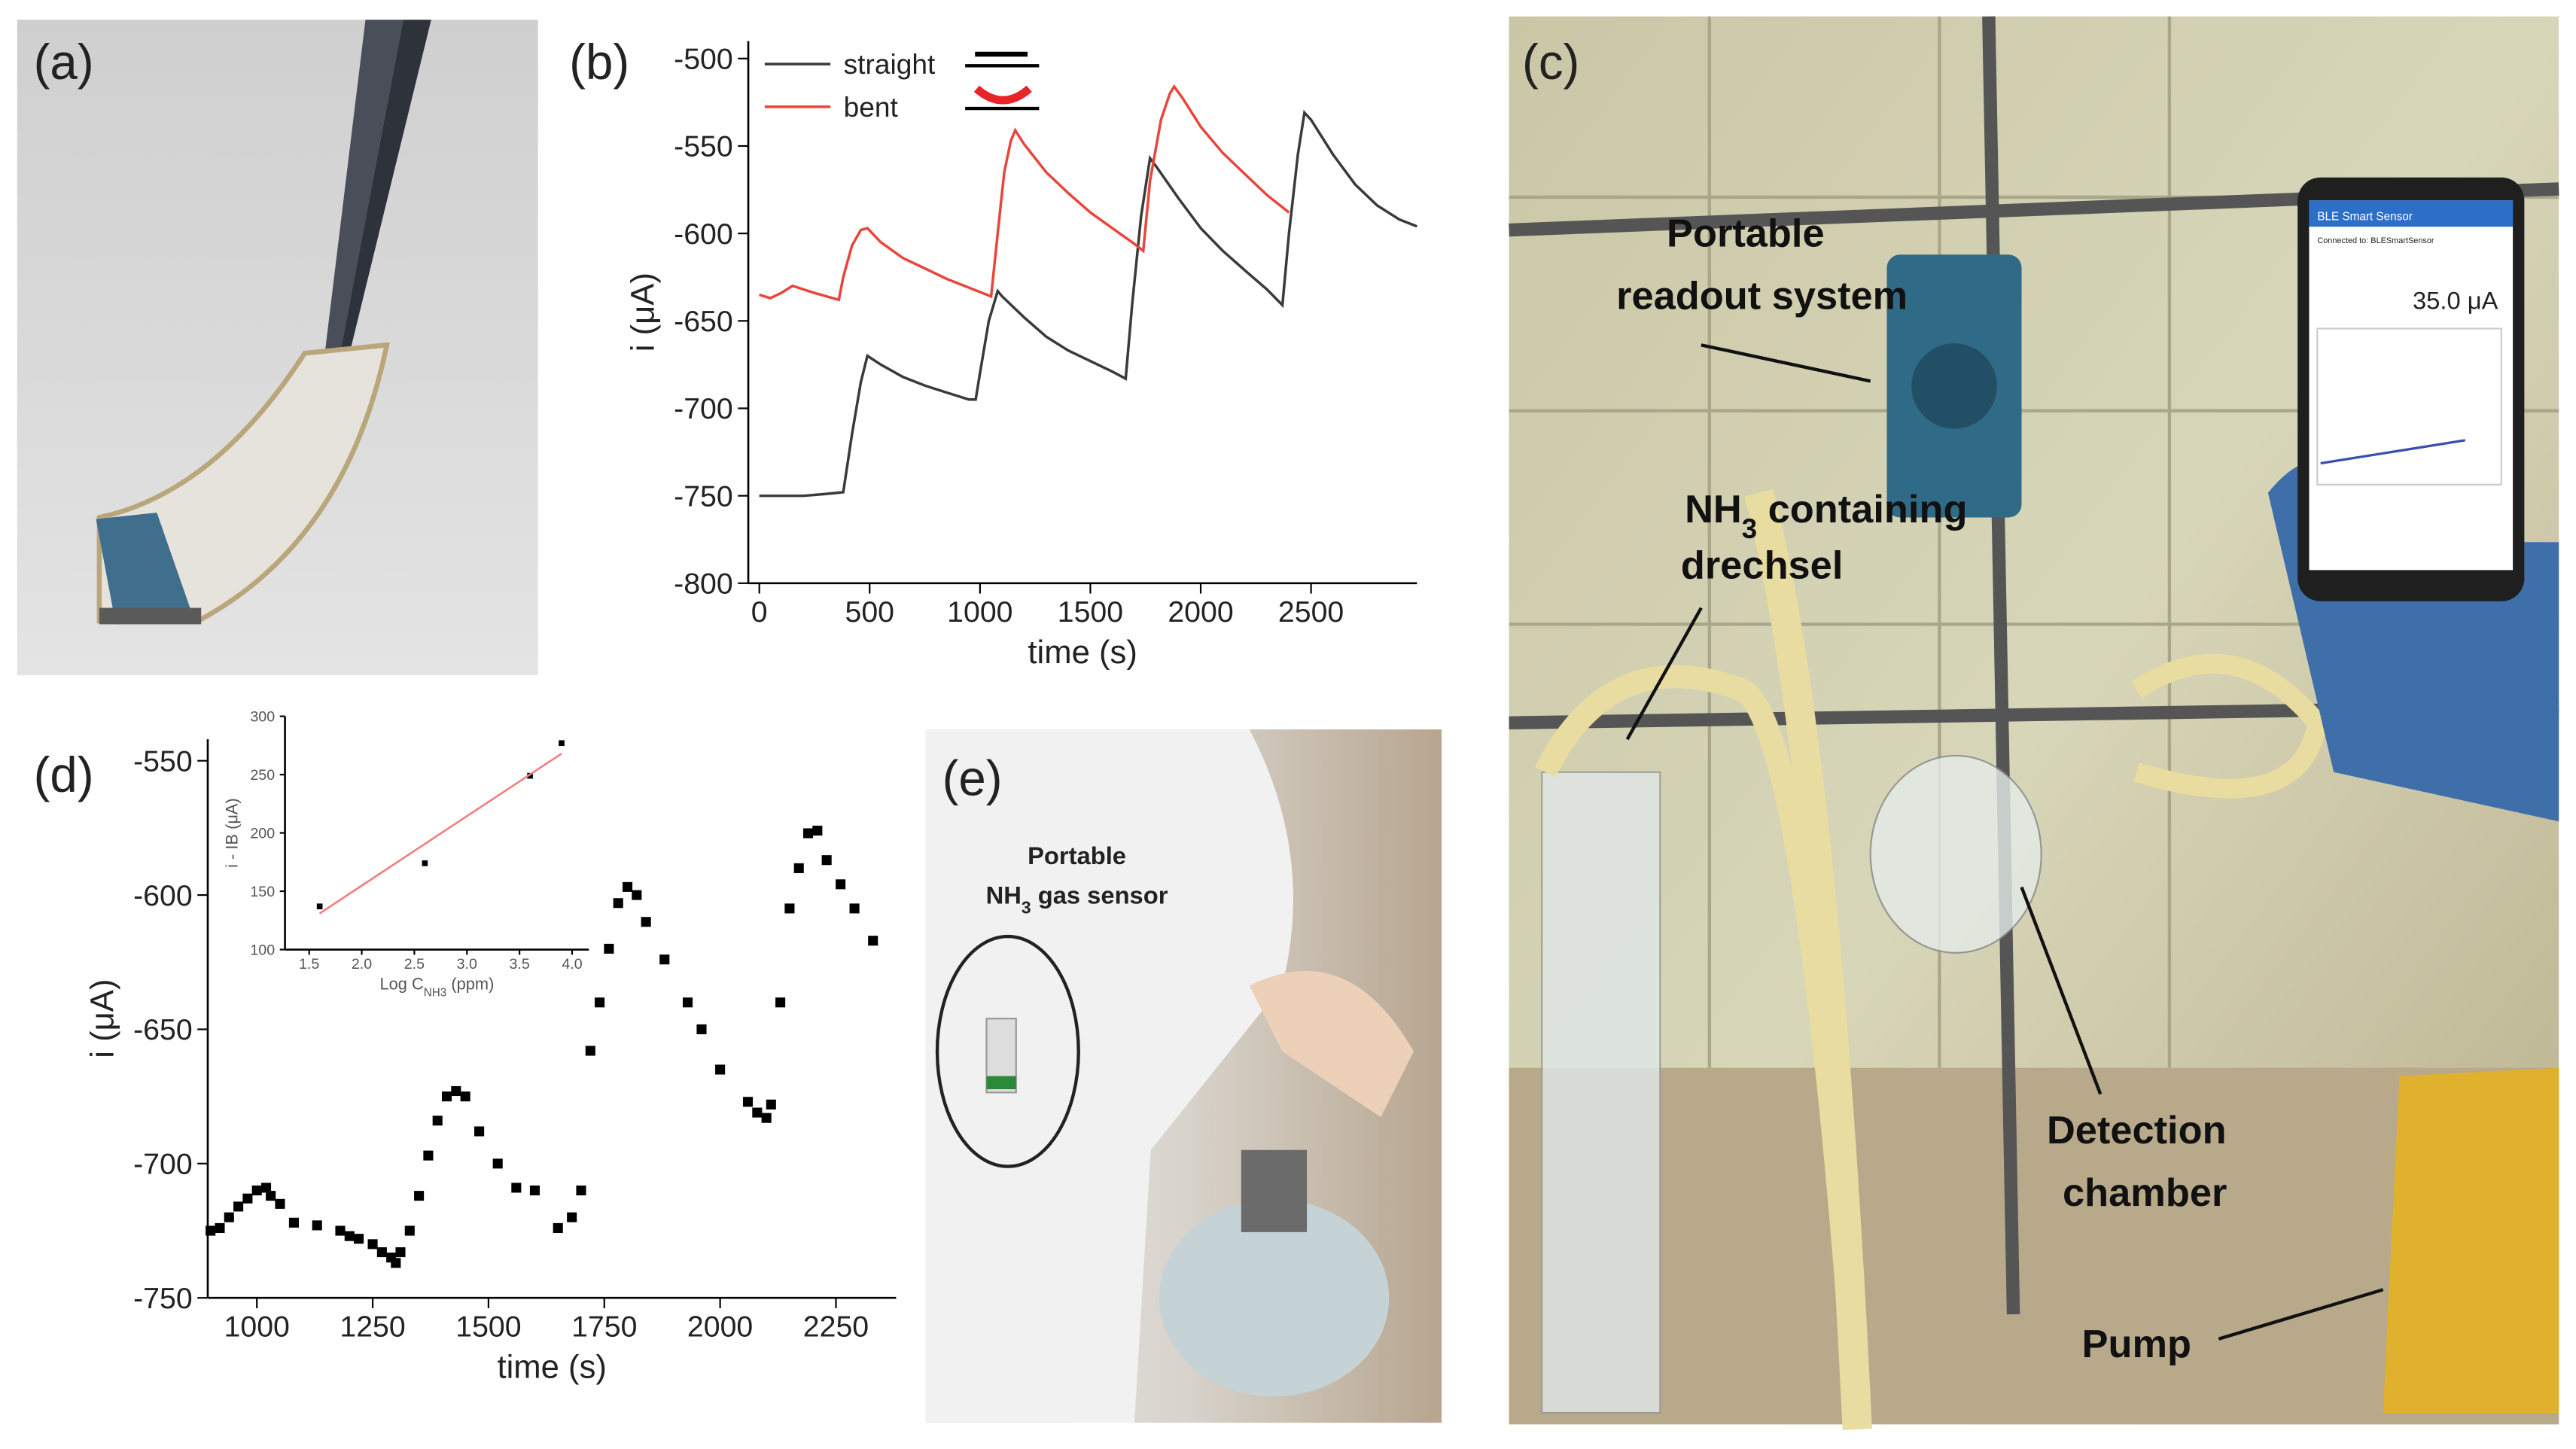 The width and height of the screenshot is (2576, 1449). Describe the element at coordinates (703, 584) in the screenshot. I see `y-tick-label: -800` at that location.